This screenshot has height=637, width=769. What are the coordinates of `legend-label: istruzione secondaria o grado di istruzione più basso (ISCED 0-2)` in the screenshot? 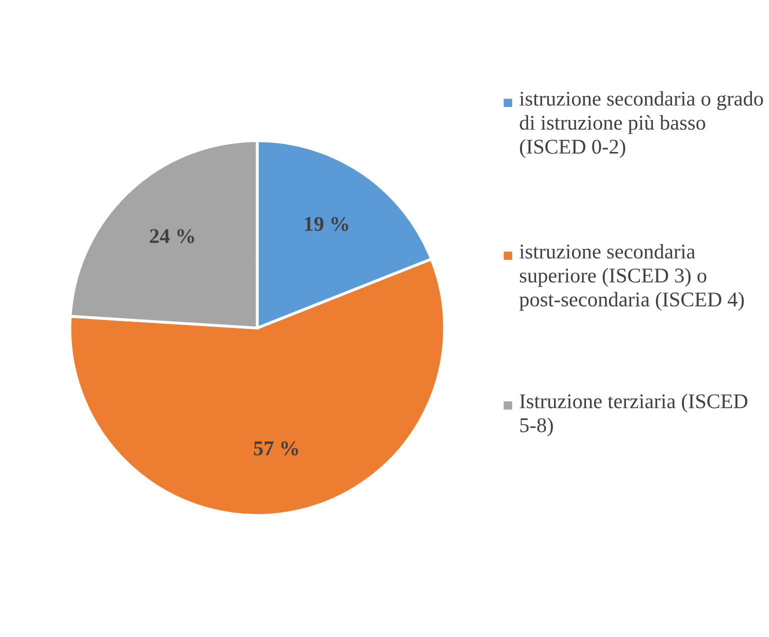 It's located at (641, 124).